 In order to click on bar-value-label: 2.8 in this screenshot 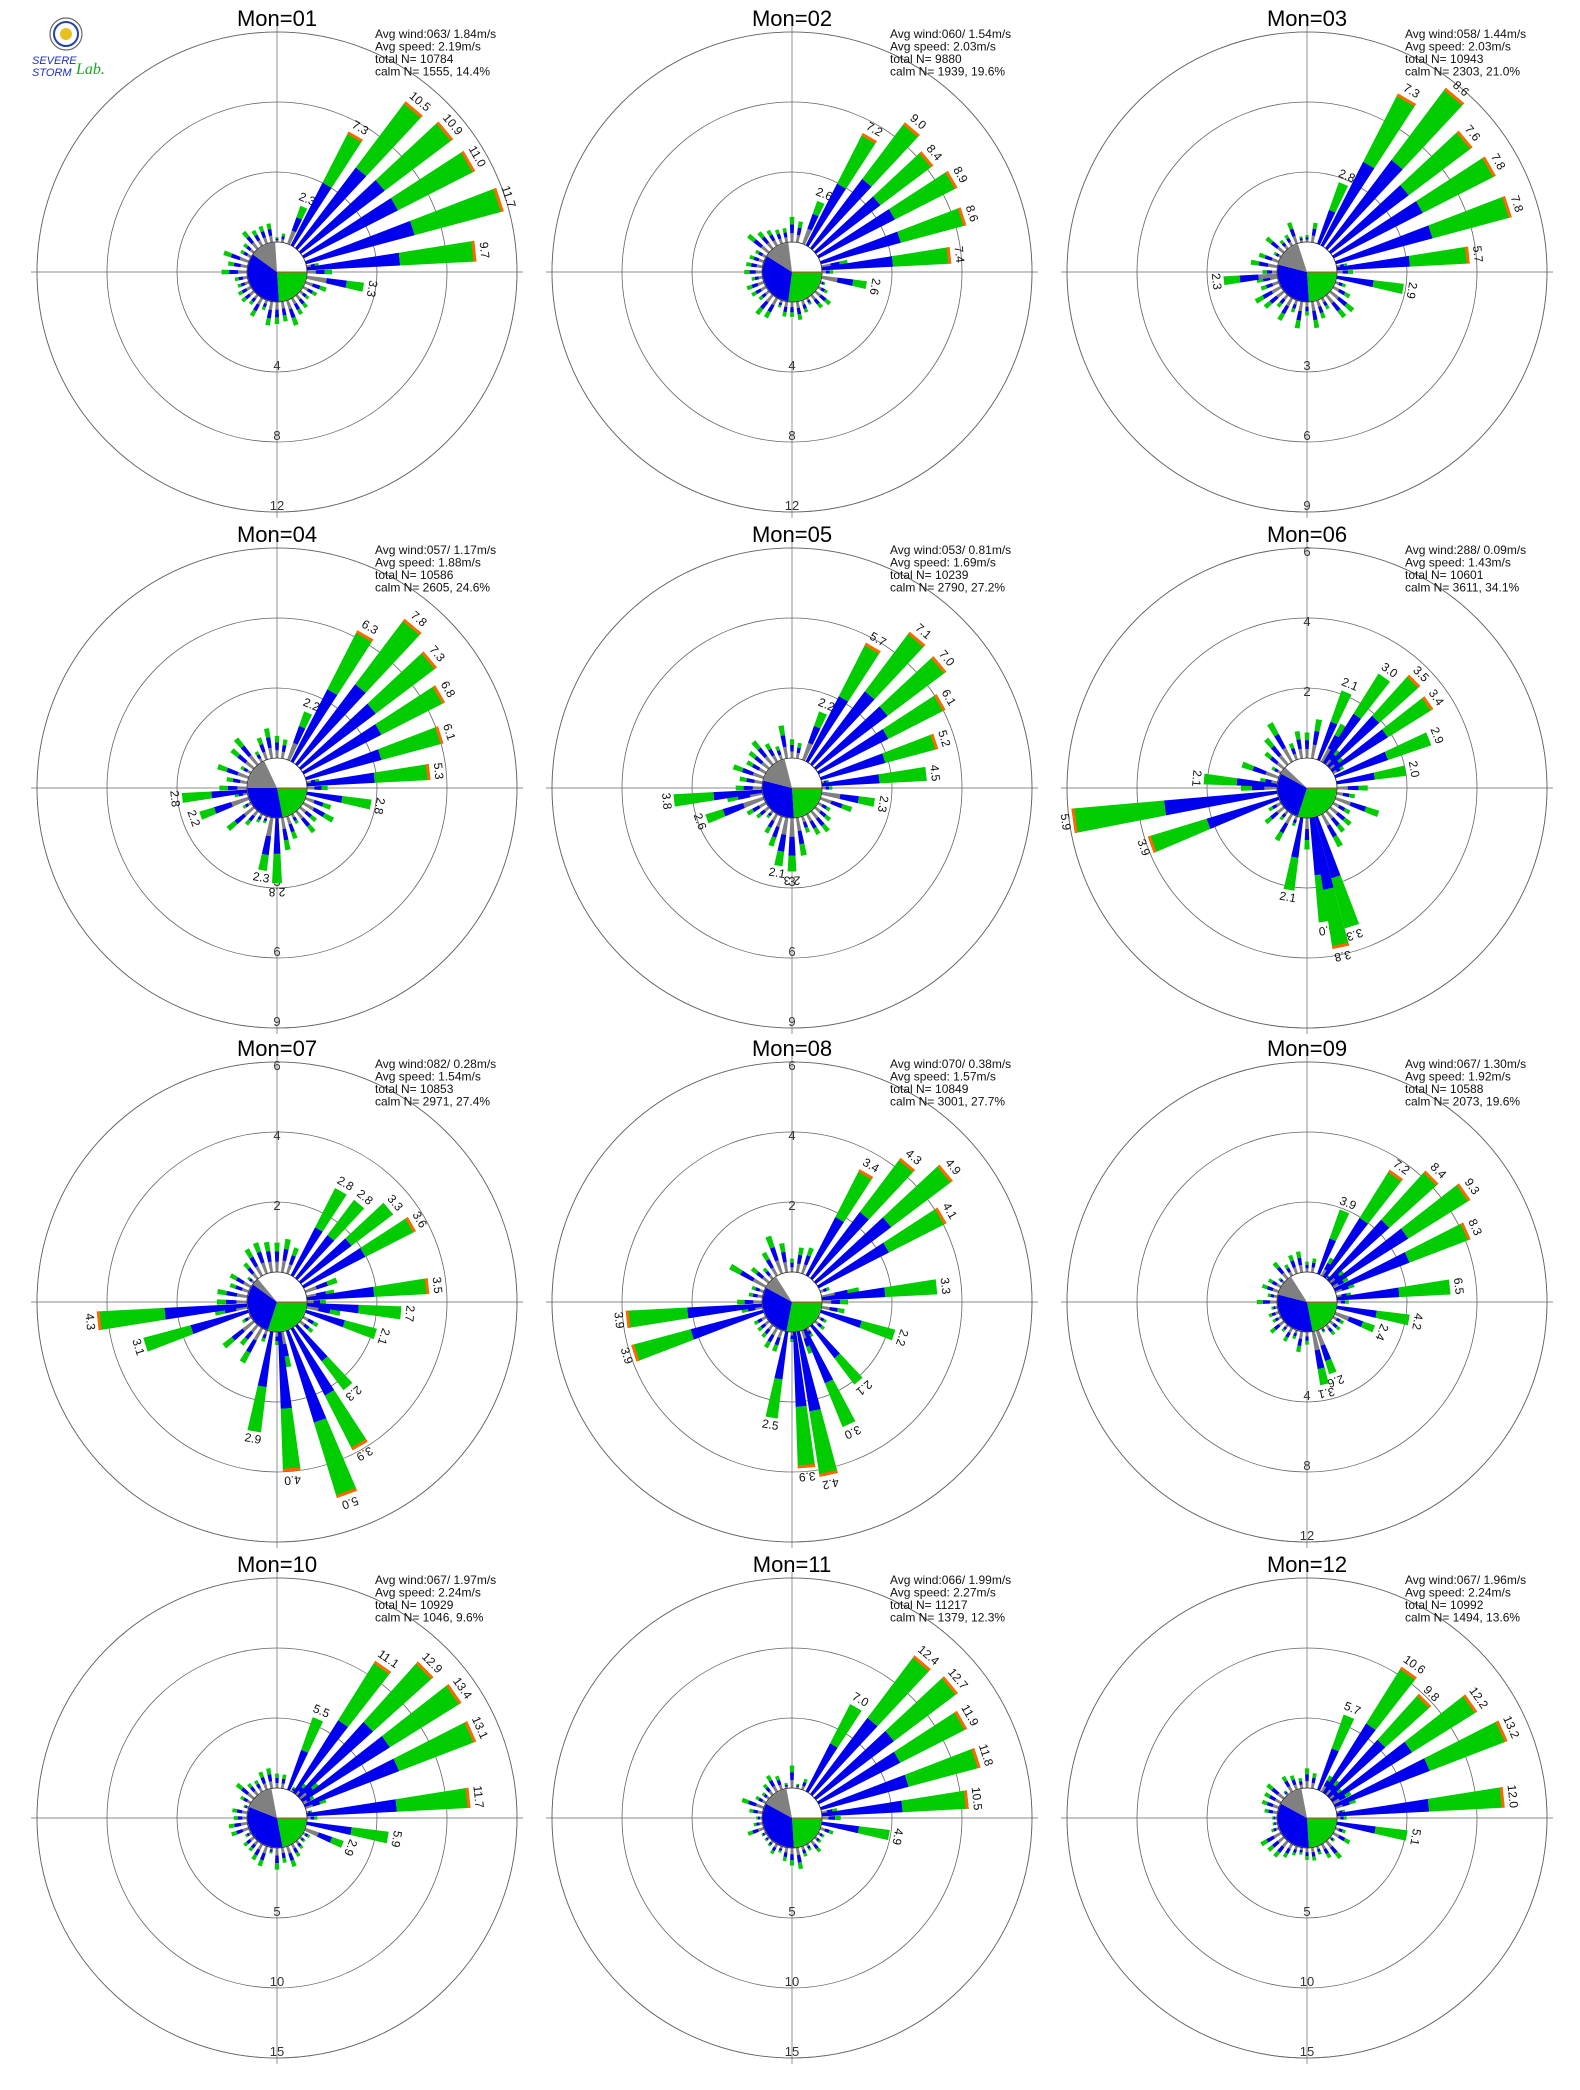, I will do `click(276, 892)`.